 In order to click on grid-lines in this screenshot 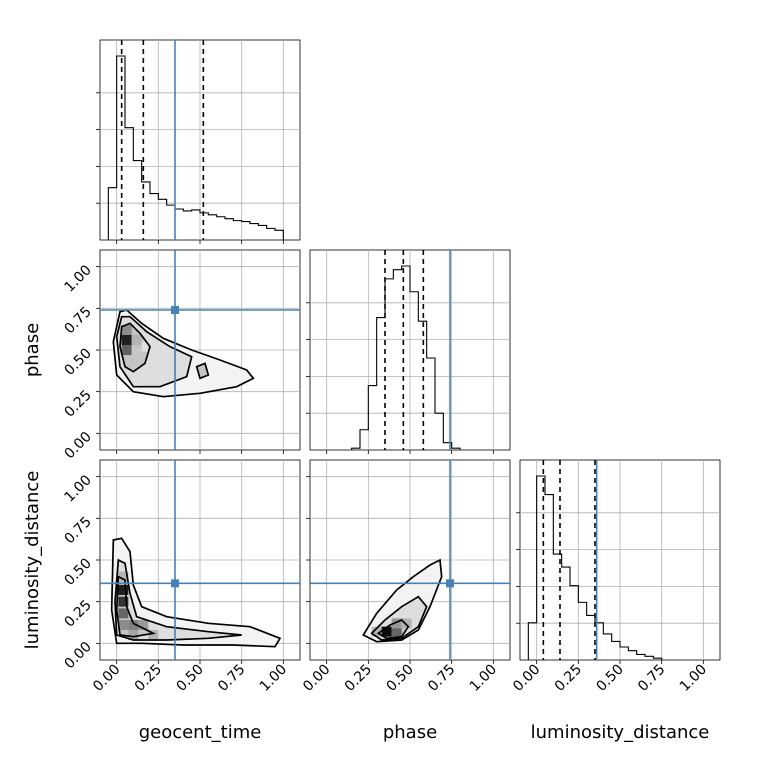, I will do `click(410, 560)`.